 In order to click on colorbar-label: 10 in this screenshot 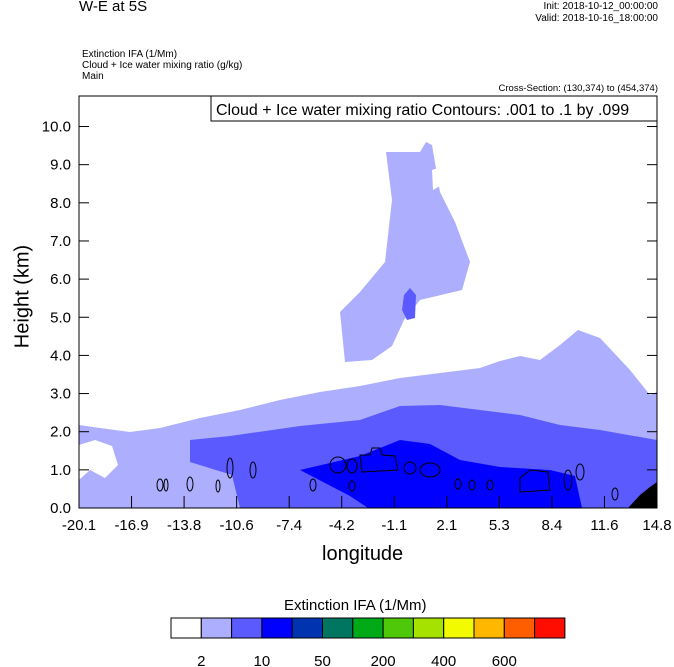, I will do `click(262, 660)`.